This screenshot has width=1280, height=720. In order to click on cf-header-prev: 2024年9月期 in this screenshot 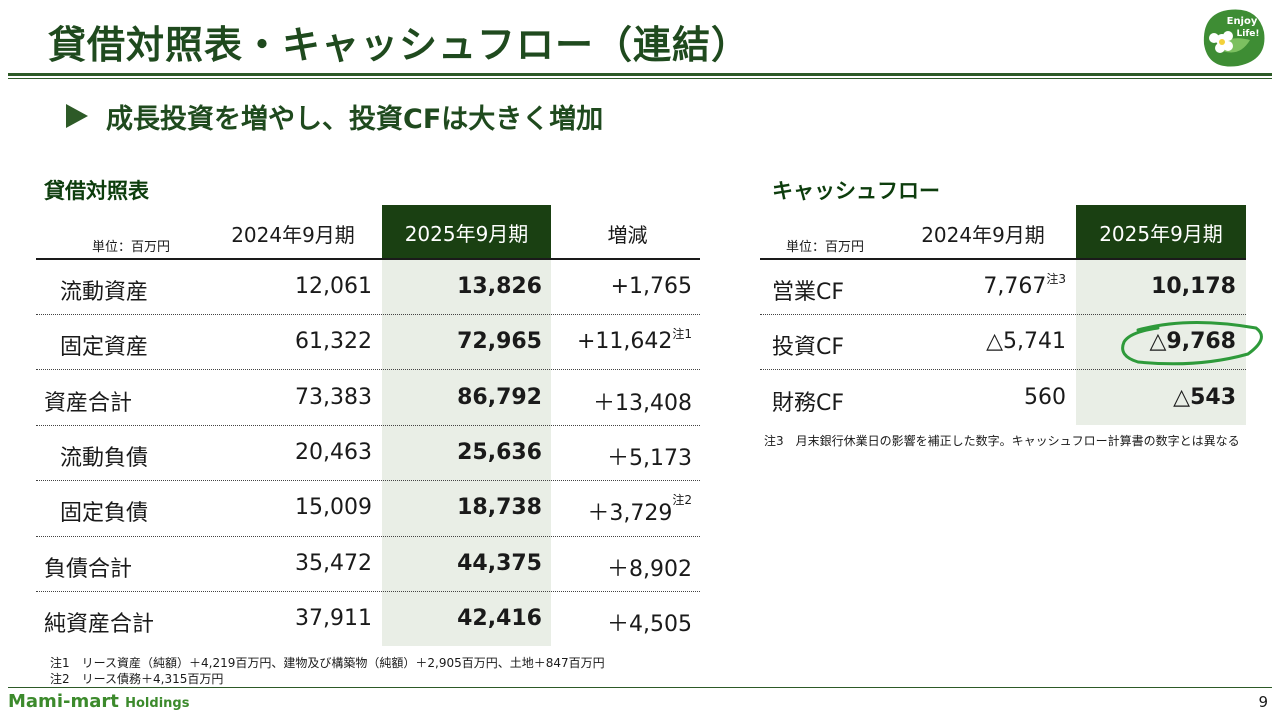, I will do `click(983, 235)`.